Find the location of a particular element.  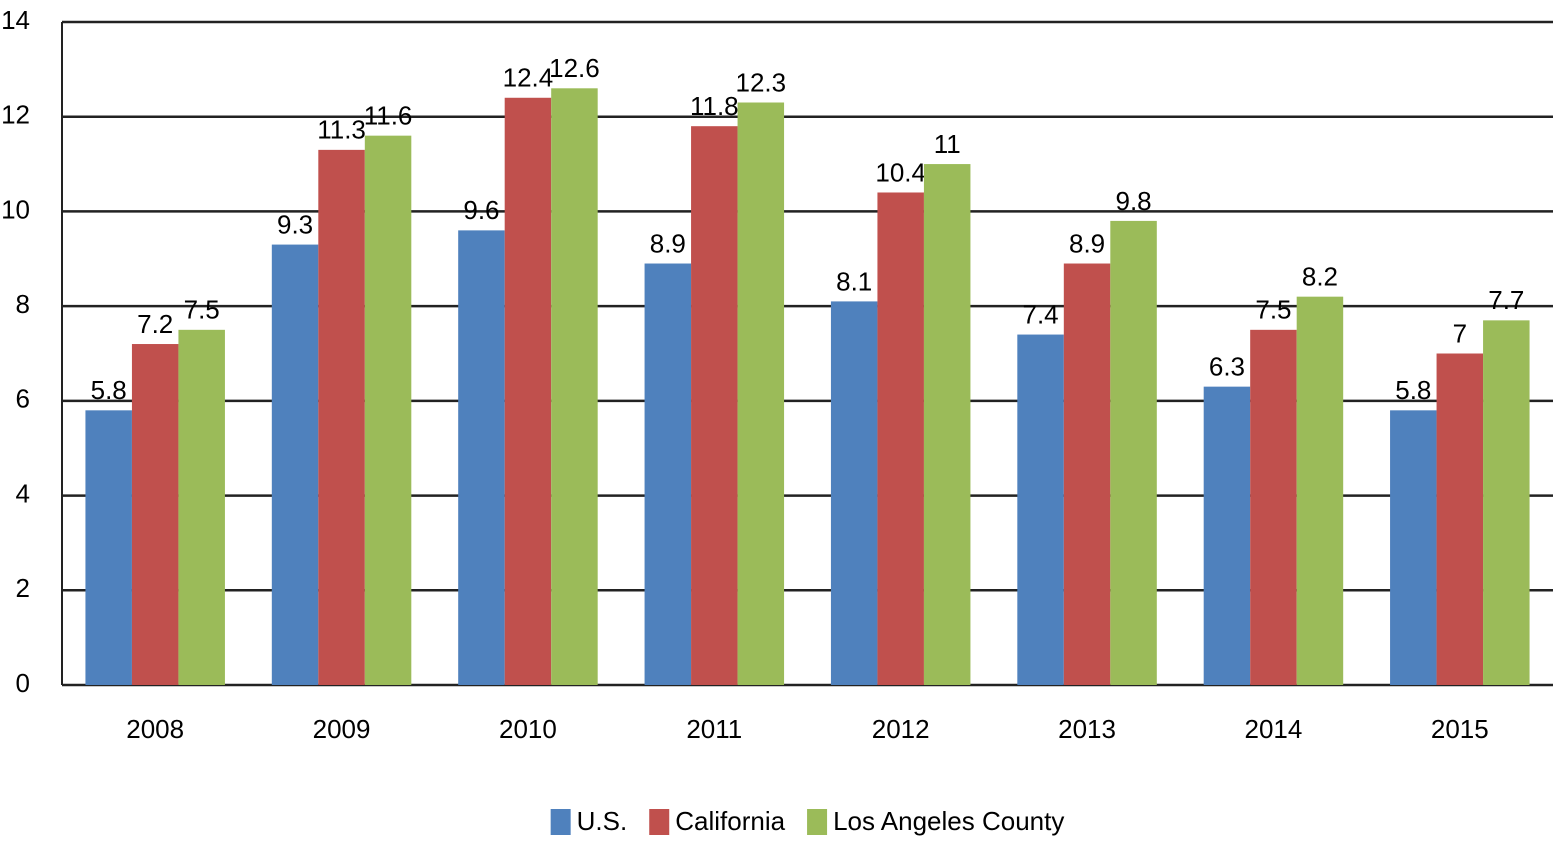

y-tick-label: 12 is located at coordinates (15, 115).